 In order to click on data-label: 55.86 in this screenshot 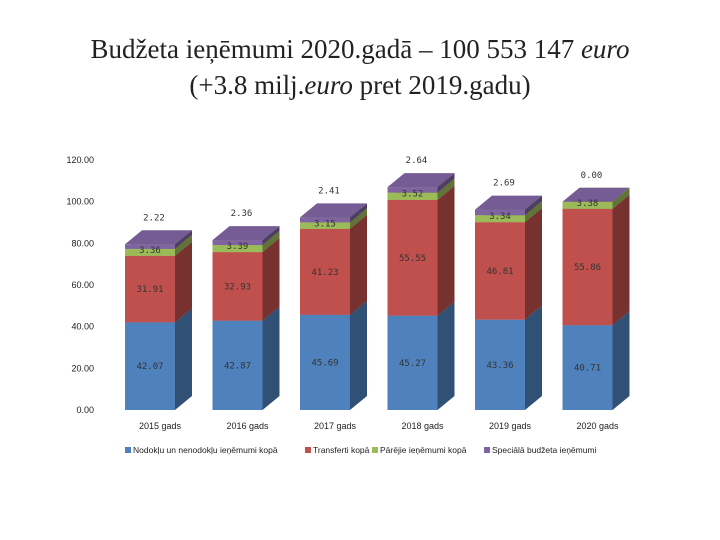, I will do `click(587, 268)`.